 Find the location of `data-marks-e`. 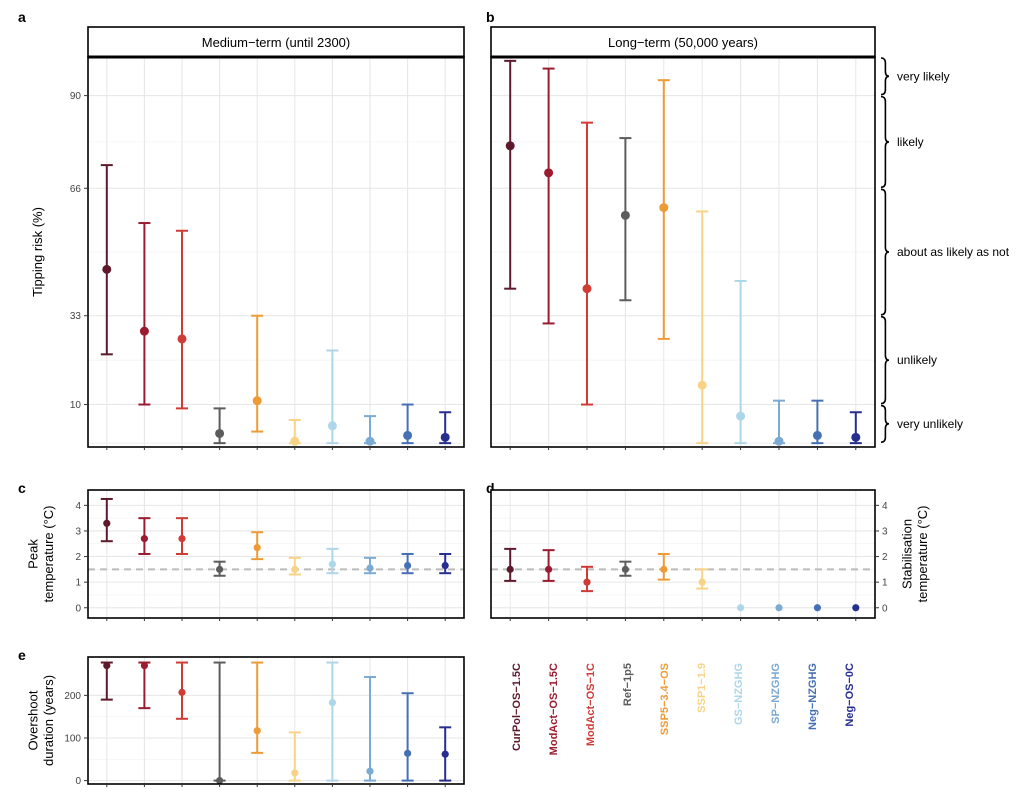

data-marks-e is located at coordinates (276, 723).